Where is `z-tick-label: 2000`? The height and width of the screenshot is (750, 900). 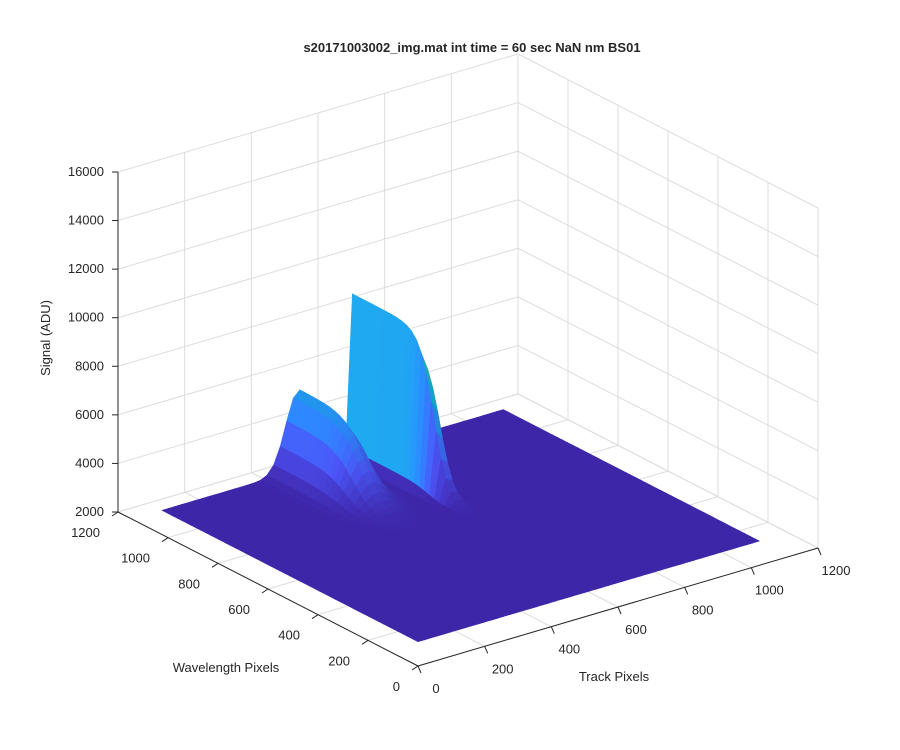 z-tick-label: 2000 is located at coordinates (89, 511).